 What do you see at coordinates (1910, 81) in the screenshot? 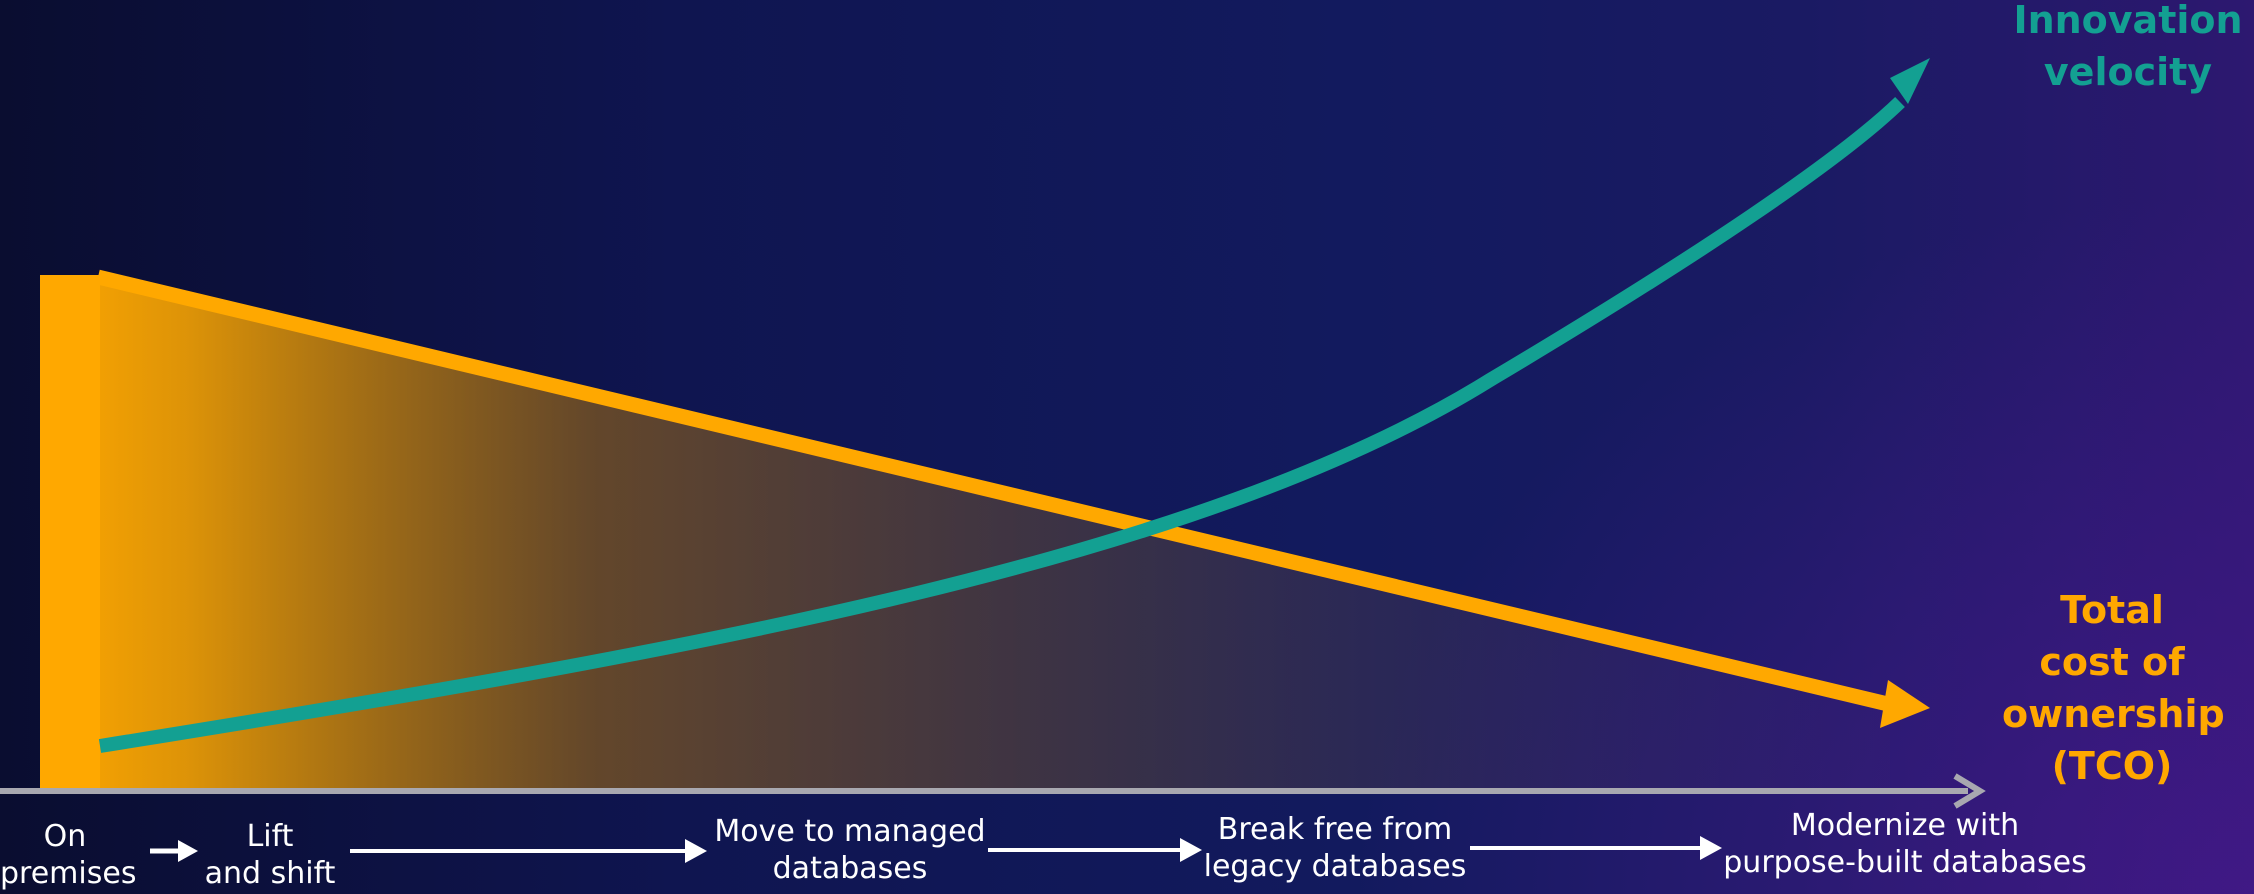
I see `velocity-arrowhead` at bounding box center [1910, 81].